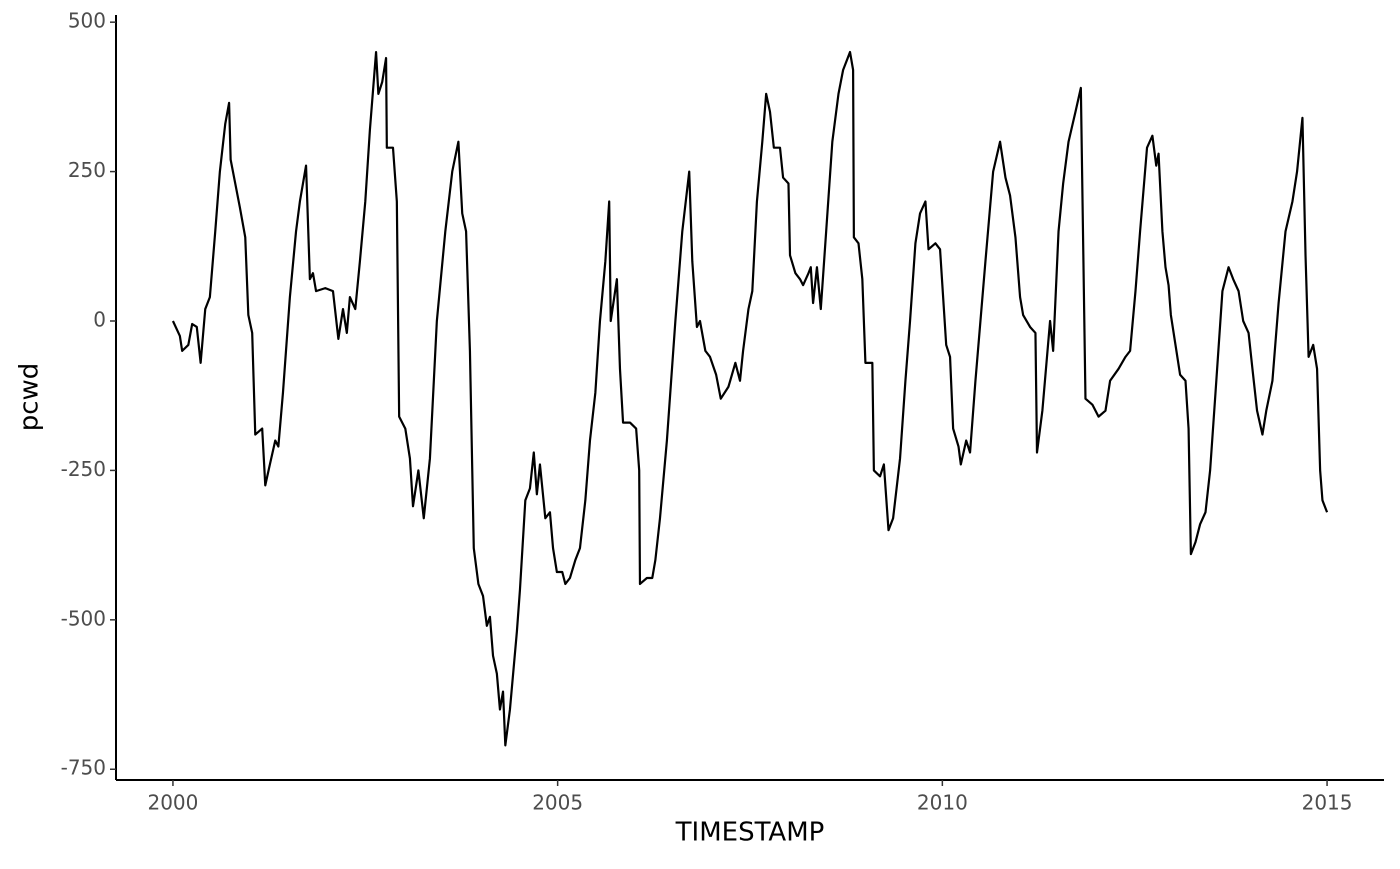 The height and width of the screenshot is (869, 1400). What do you see at coordinates (87, 21) in the screenshot?
I see `y-tick-label: 500` at bounding box center [87, 21].